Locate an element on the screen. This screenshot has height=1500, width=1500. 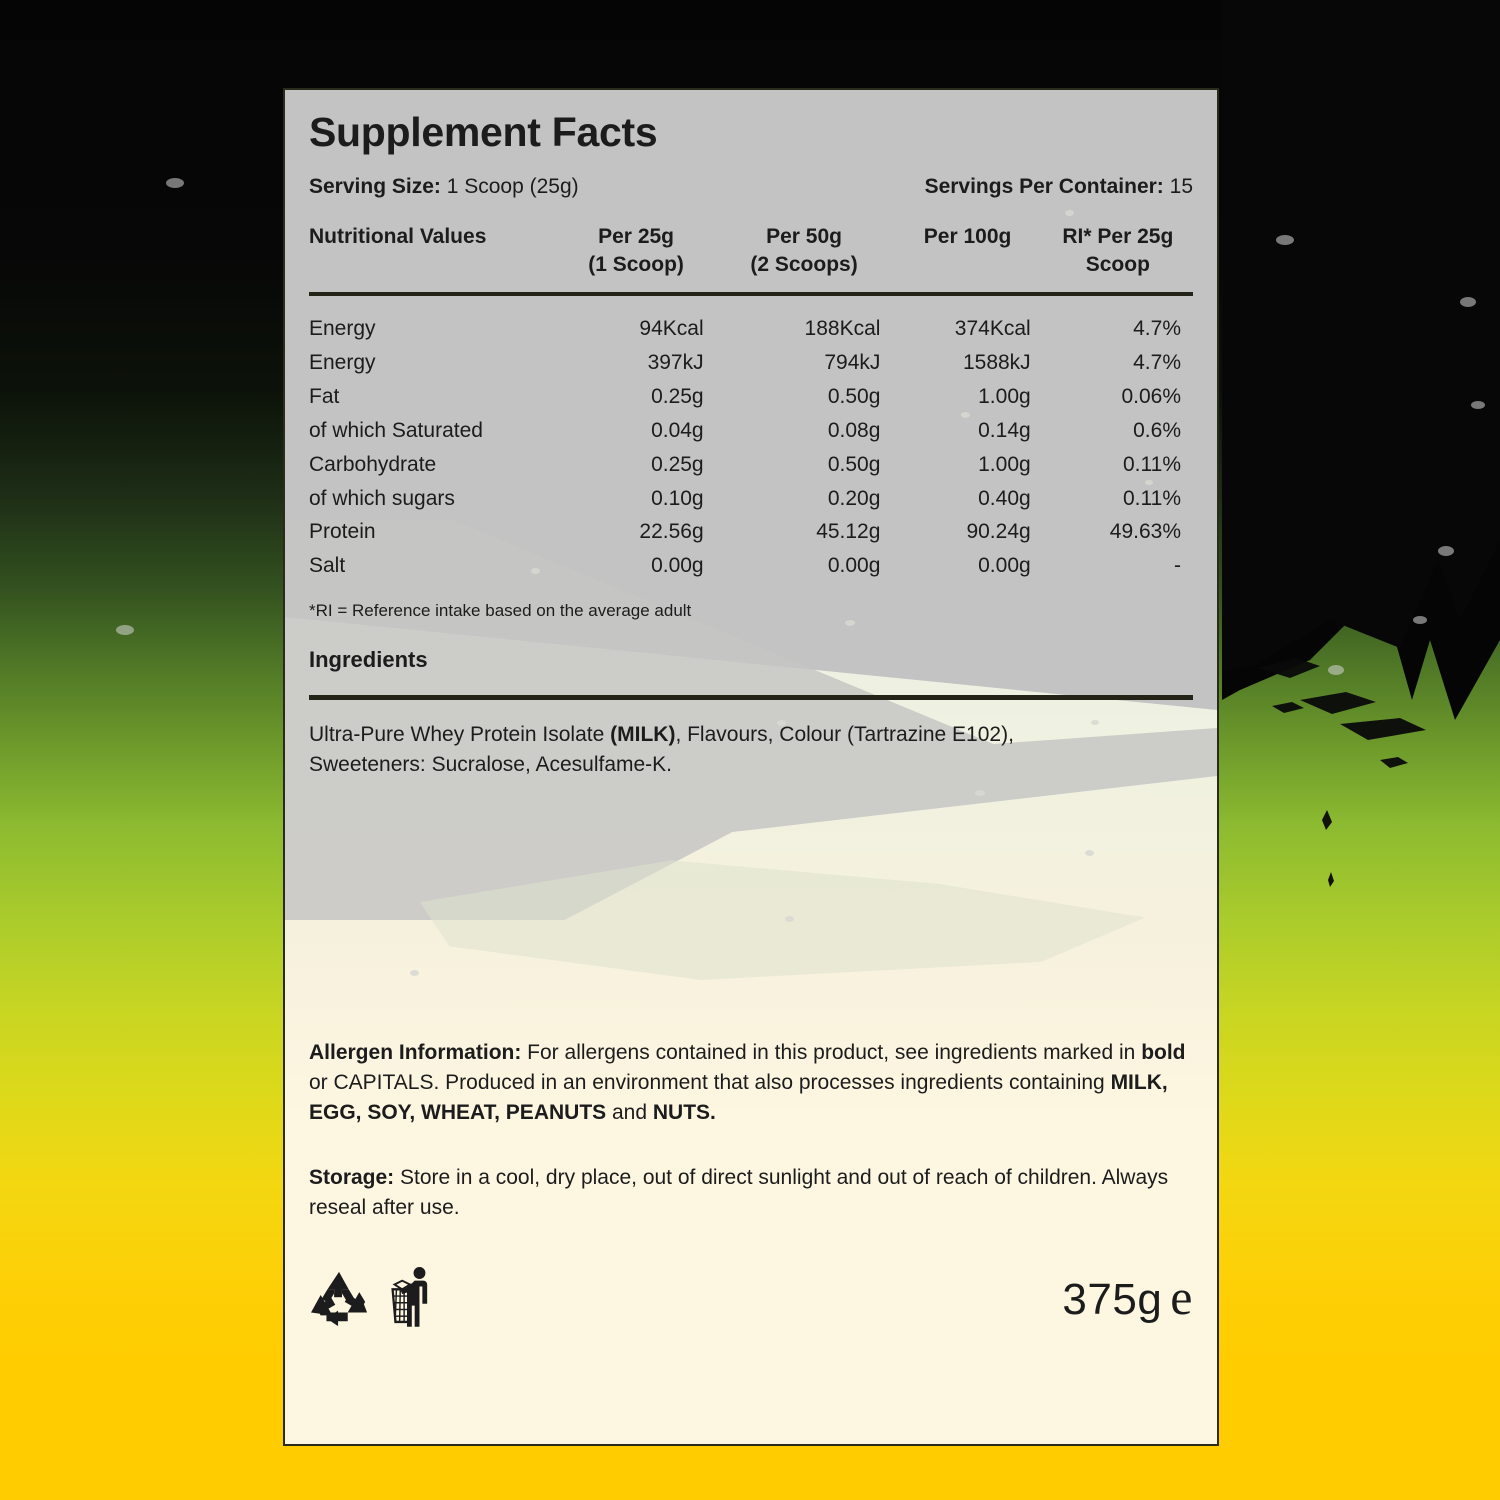
row-label: Salt is located at coordinates (327, 566).